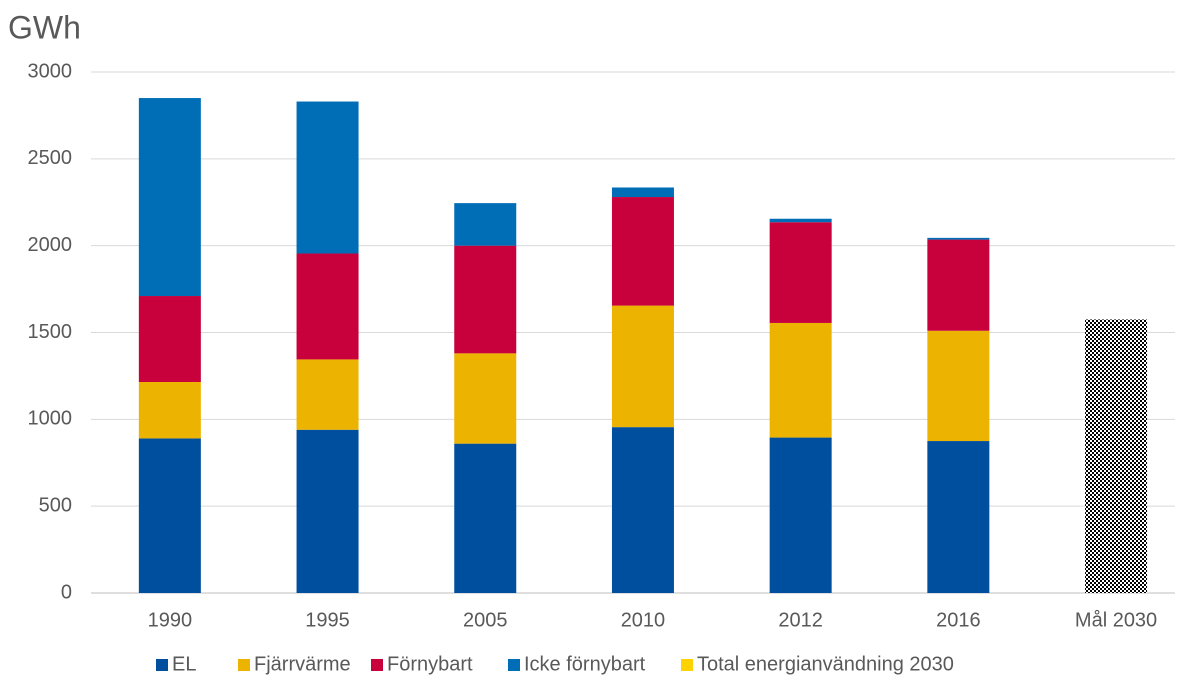  I want to click on chart-title: GWh, so click(44, 27).